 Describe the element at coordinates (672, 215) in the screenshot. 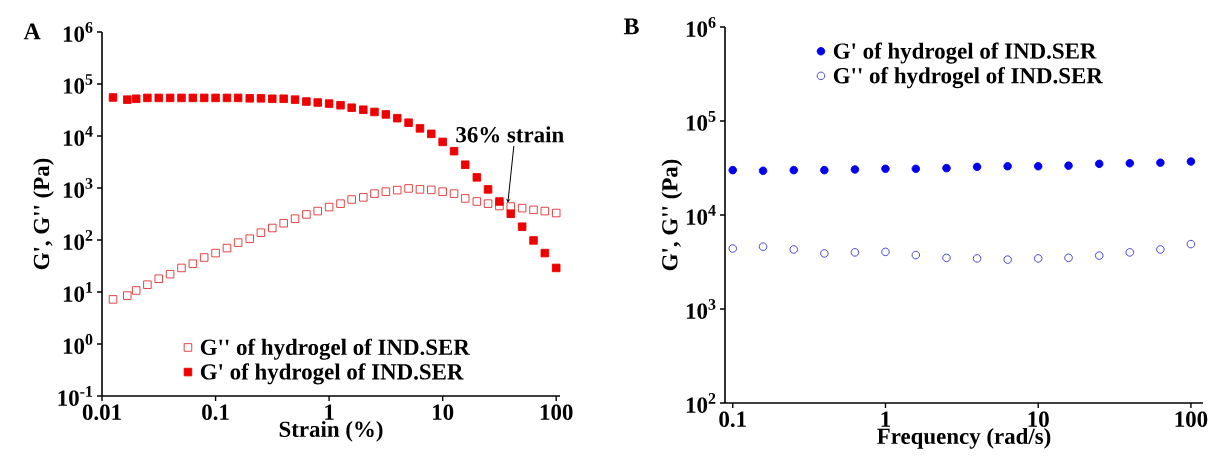

I see `y-axis-title: G', G'' (Pa)` at that location.